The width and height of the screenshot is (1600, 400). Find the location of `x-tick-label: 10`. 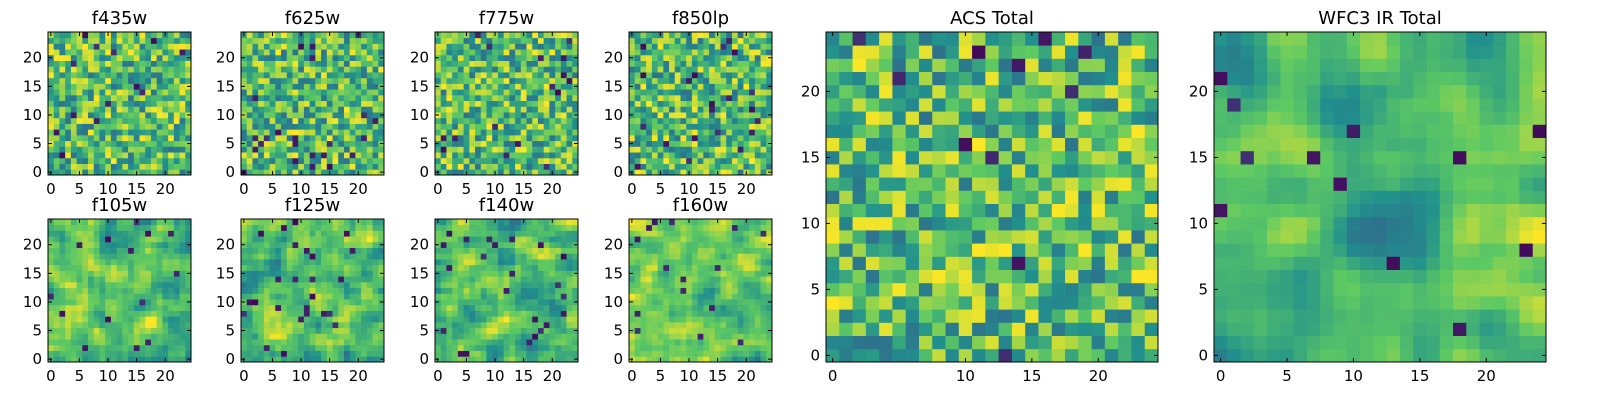

x-tick-label: 10 is located at coordinates (301, 189).